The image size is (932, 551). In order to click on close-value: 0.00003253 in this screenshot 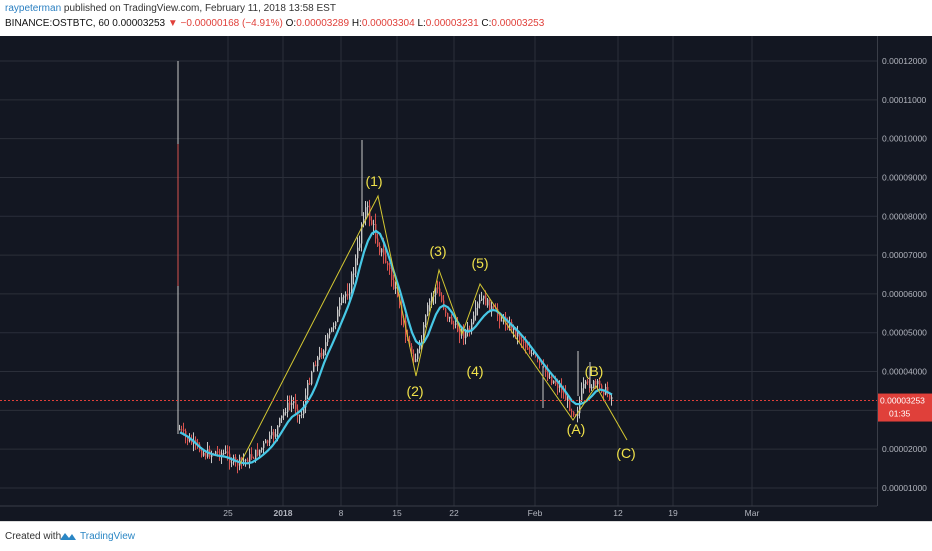, I will do `click(518, 23)`.